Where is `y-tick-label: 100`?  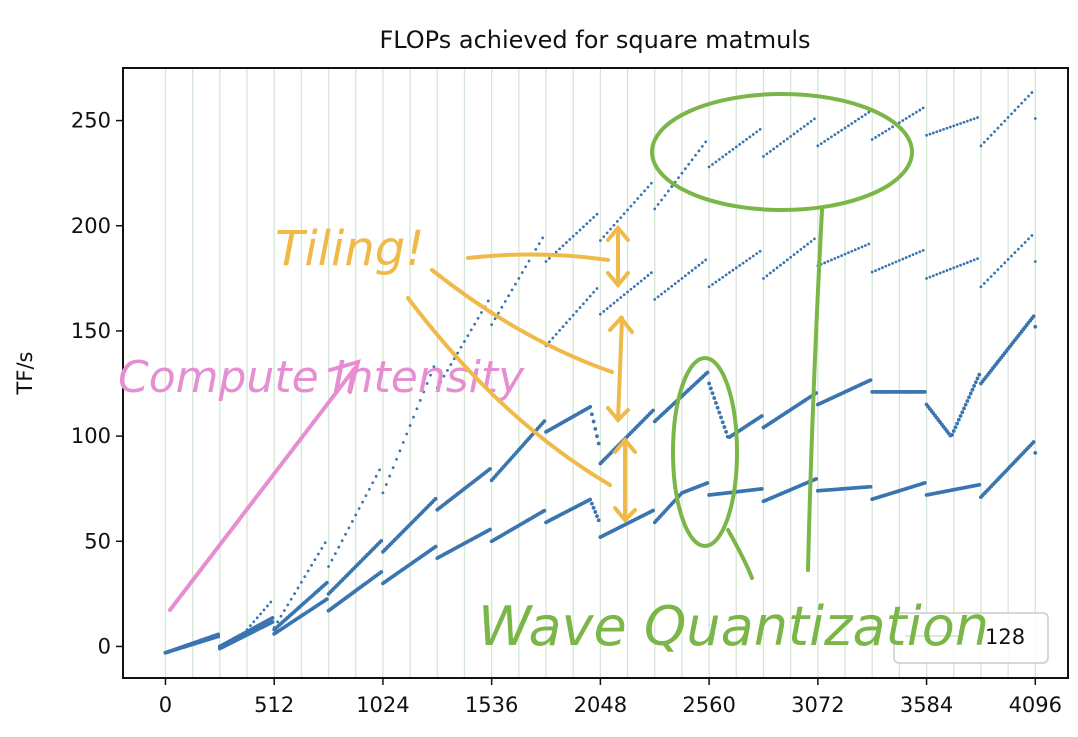 y-tick-label: 100 is located at coordinates (91, 436).